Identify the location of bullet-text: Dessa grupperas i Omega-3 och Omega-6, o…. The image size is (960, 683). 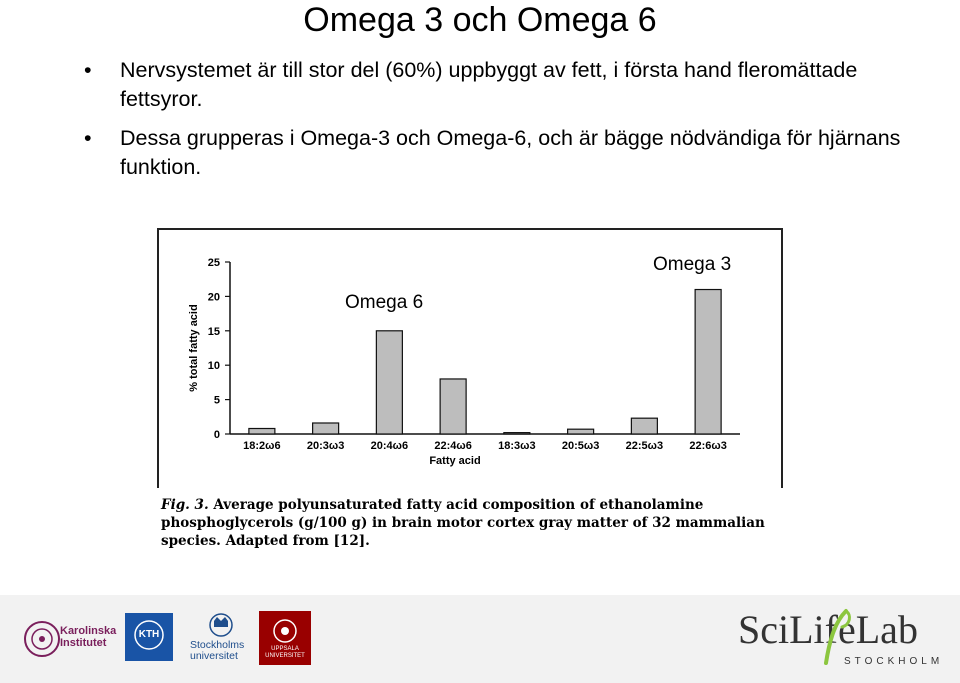
(510, 152).